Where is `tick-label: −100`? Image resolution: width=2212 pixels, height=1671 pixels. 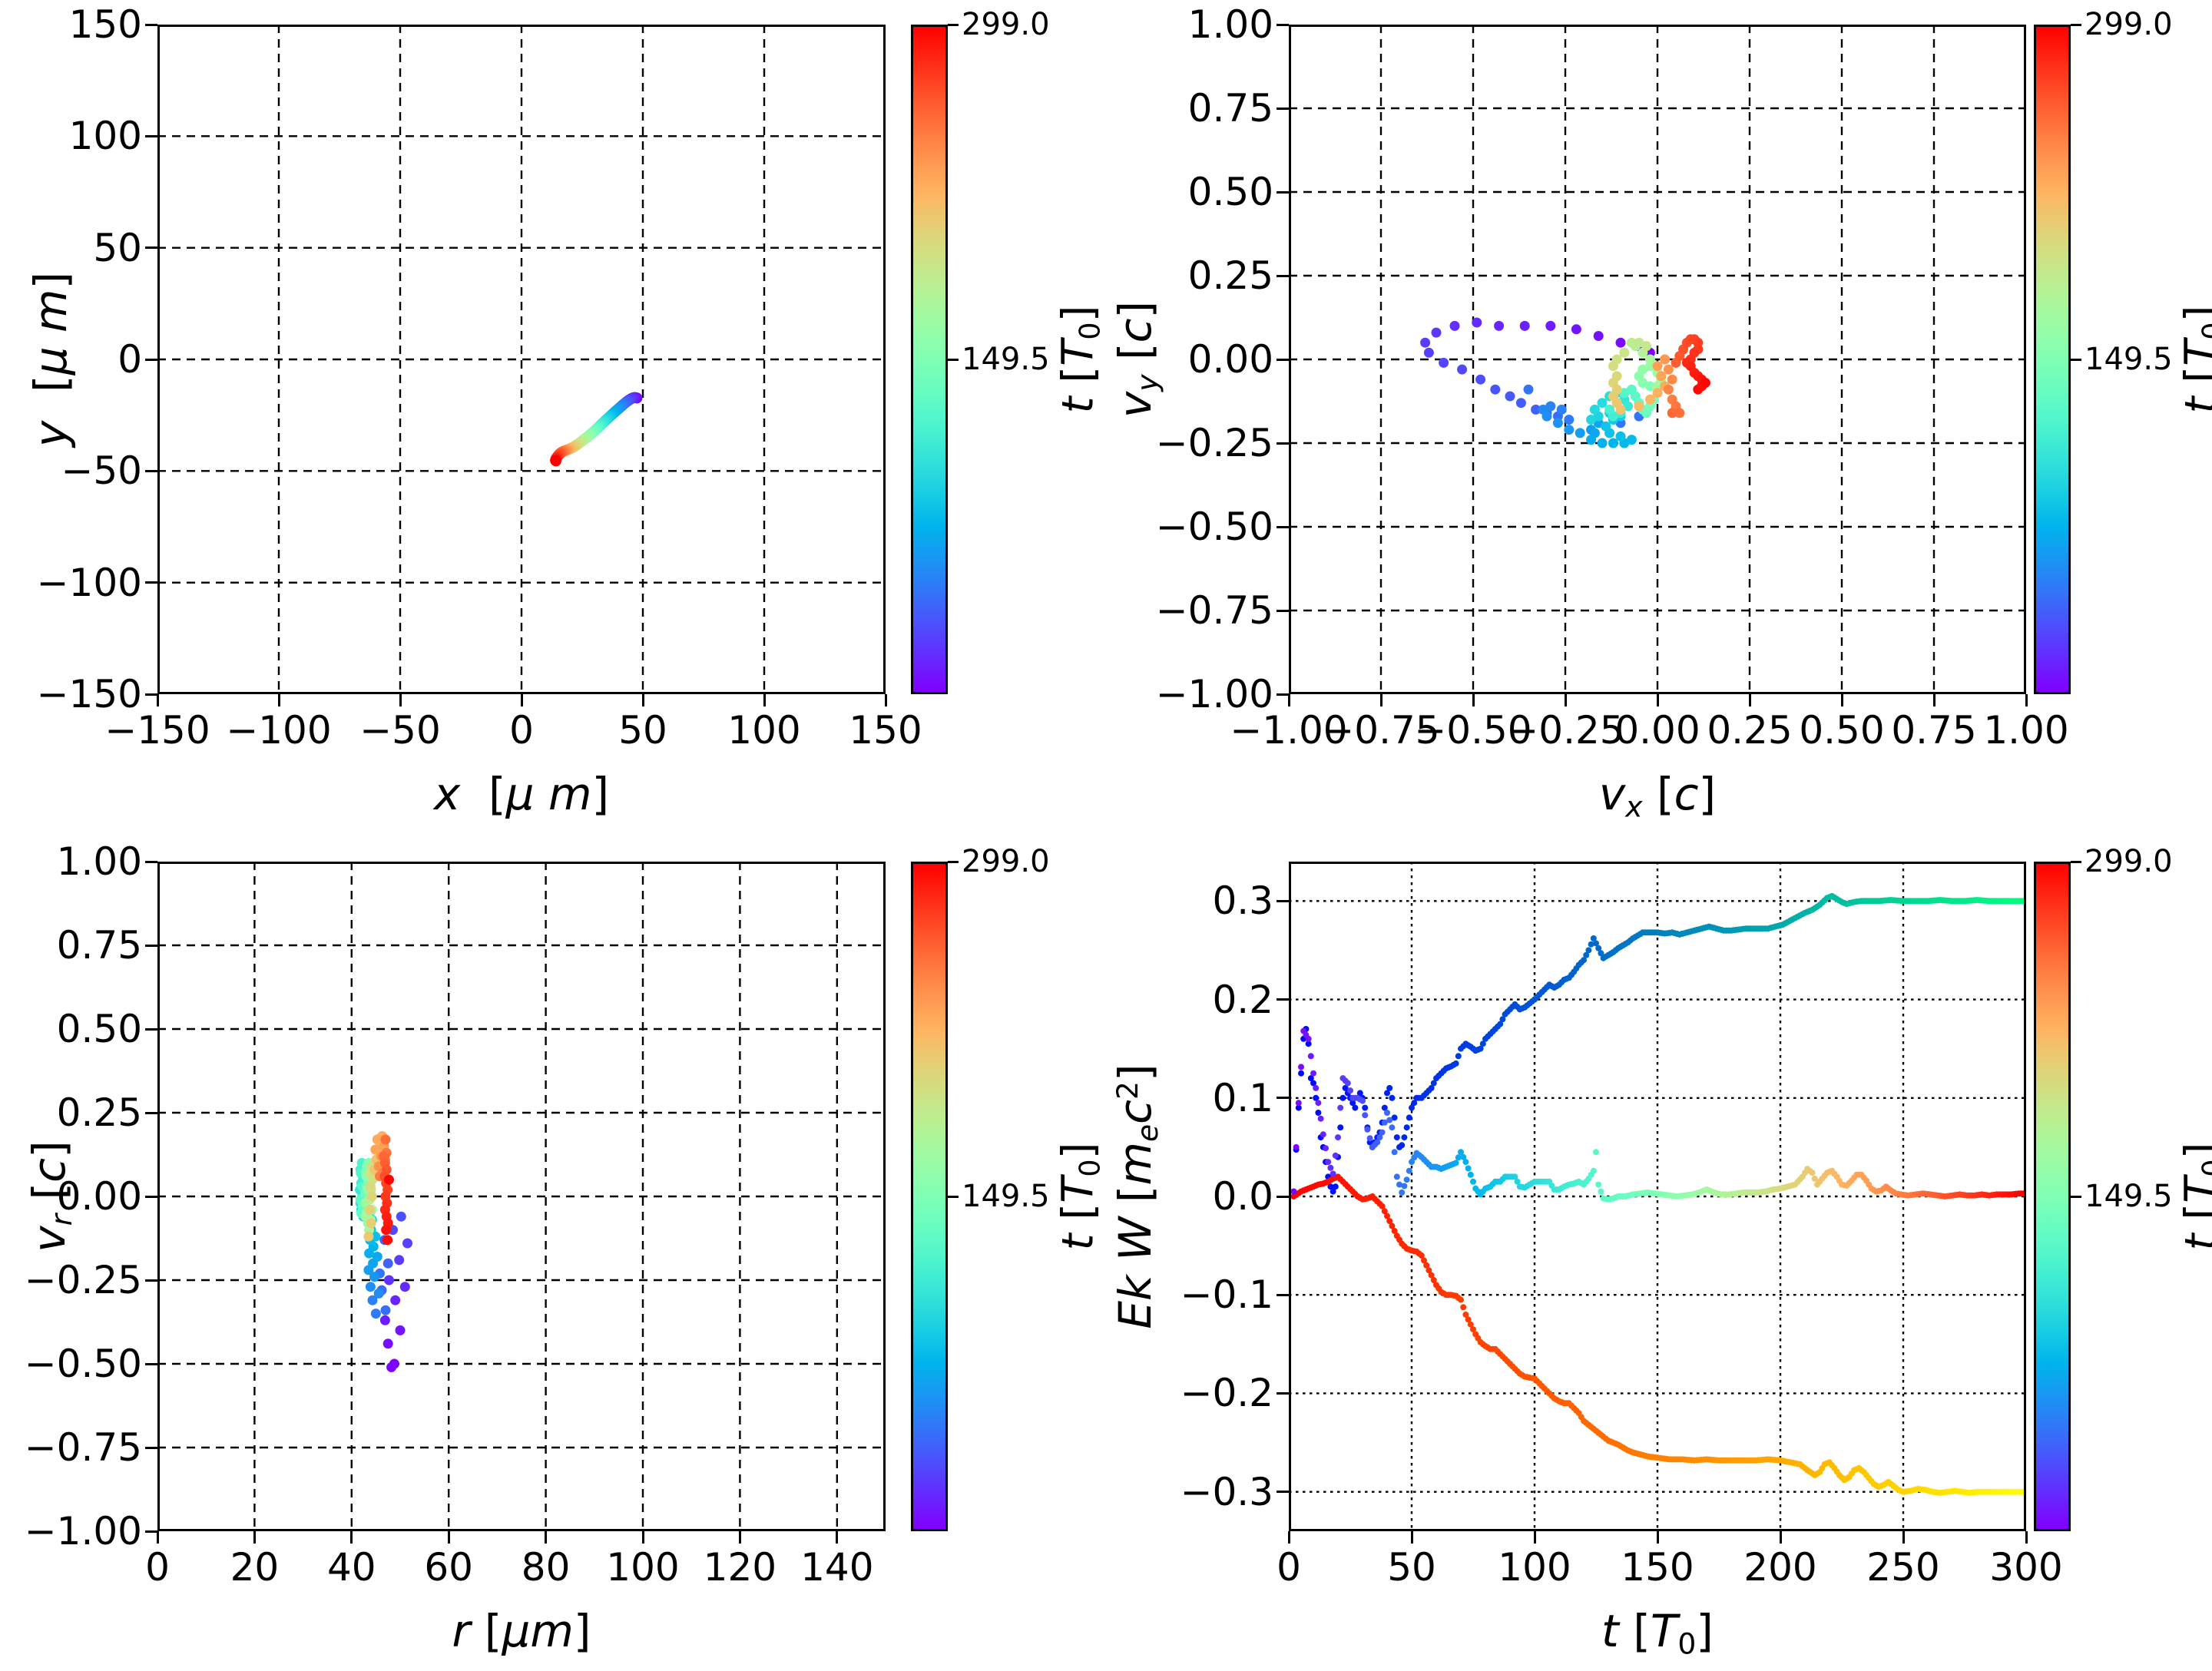
tick-label: −100 is located at coordinates (279, 730).